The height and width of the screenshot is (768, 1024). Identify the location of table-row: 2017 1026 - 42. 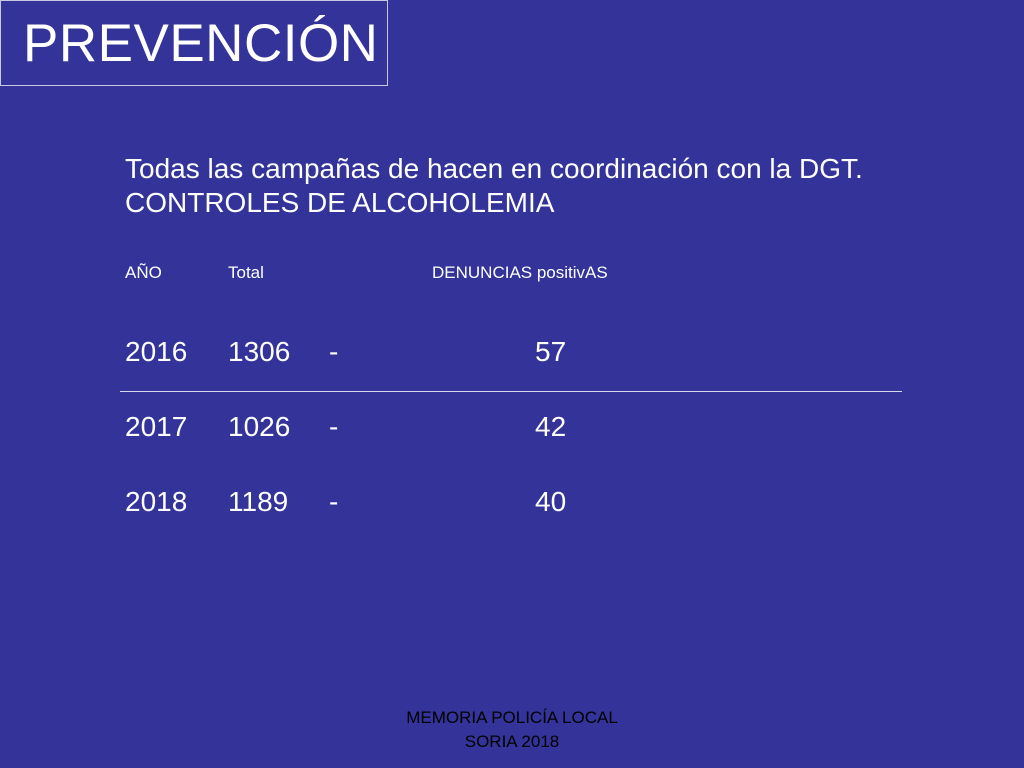
(512, 427).